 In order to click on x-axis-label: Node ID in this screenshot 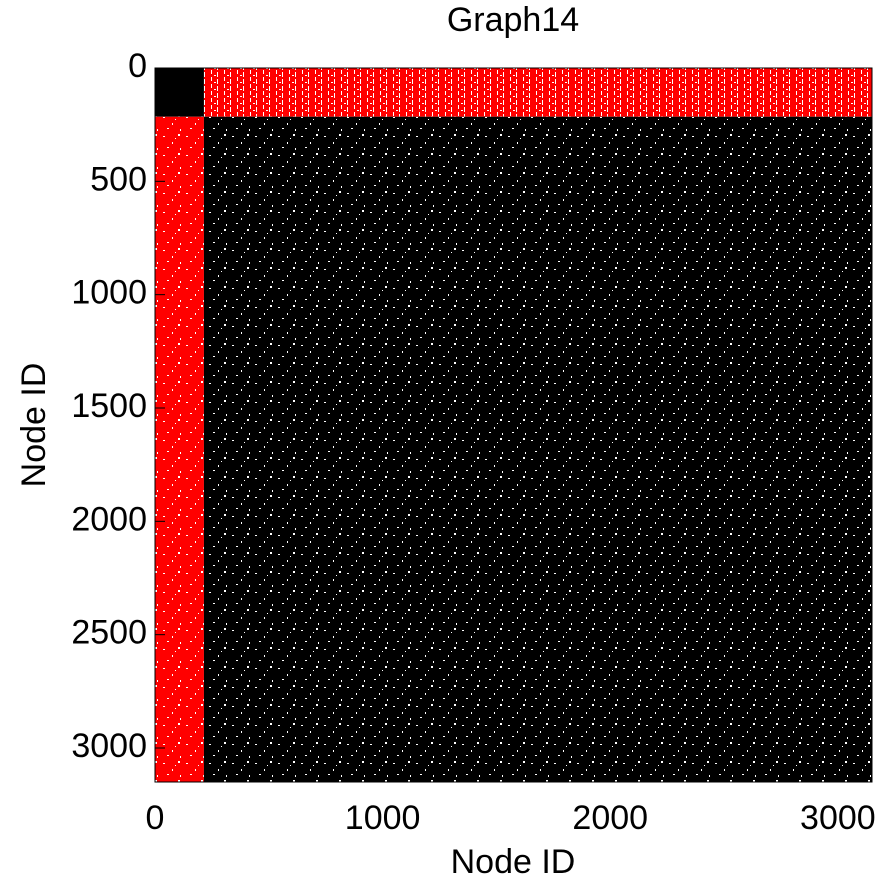, I will do `click(513, 862)`.